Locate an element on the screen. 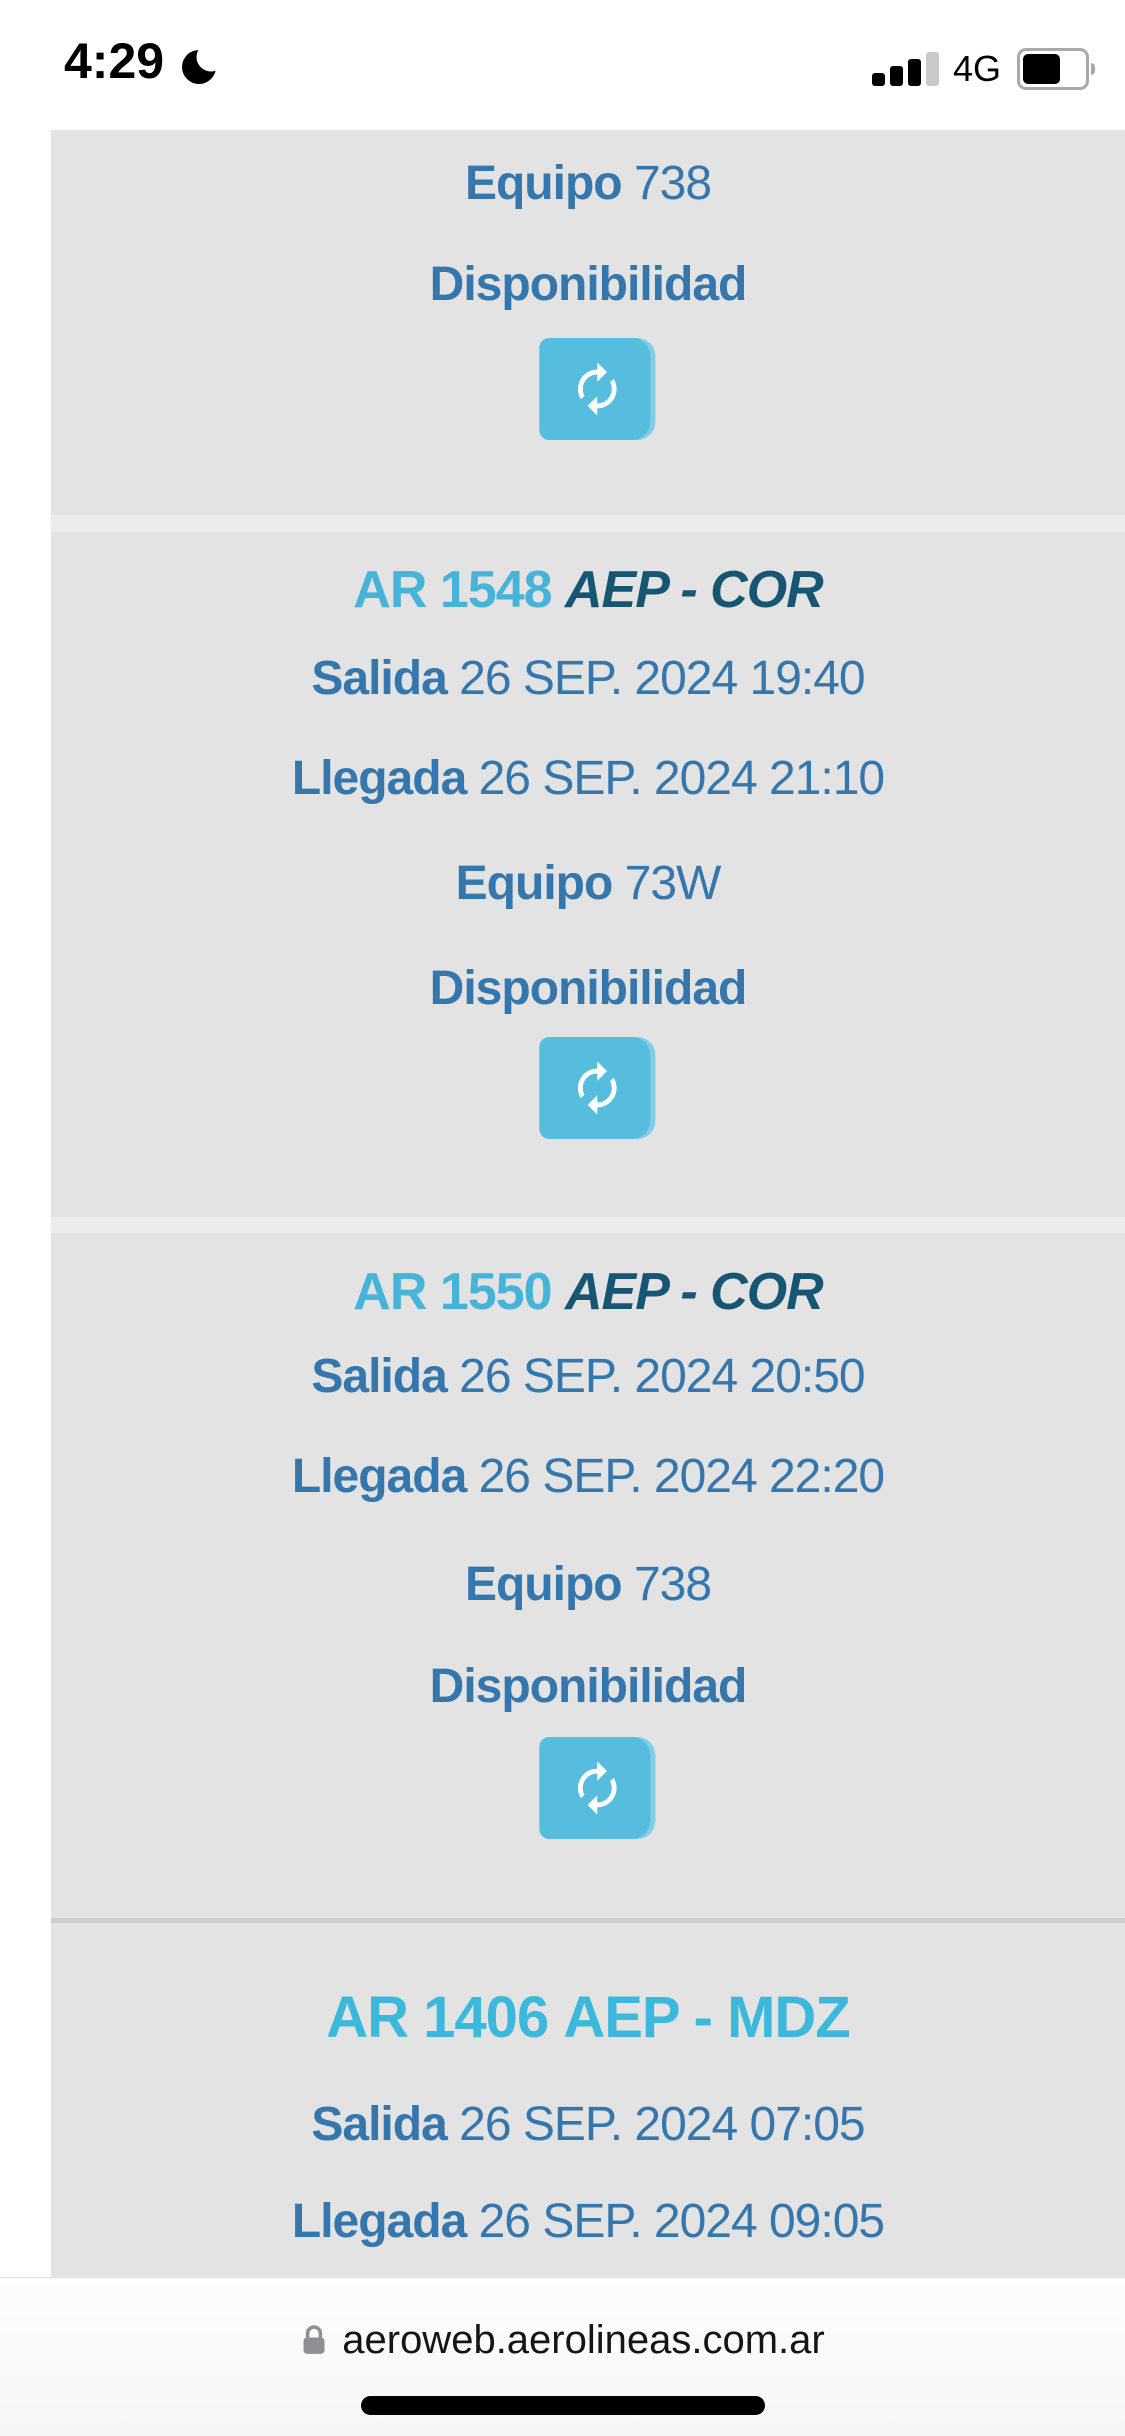  salida-value: 26 SEP. 2024 07:05 is located at coordinates (662, 2124).